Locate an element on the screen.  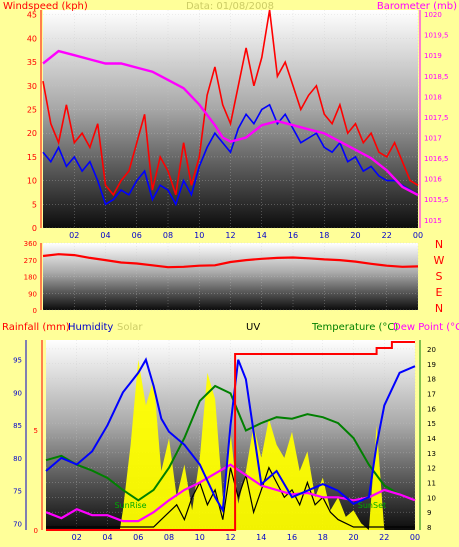
env-x-tick: 14 is located at coordinates (261, 537).